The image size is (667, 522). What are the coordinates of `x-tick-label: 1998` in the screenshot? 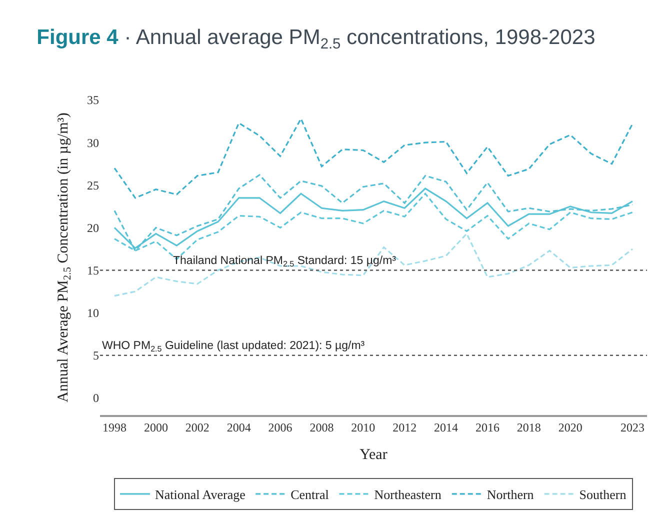 It's located at (114, 427).